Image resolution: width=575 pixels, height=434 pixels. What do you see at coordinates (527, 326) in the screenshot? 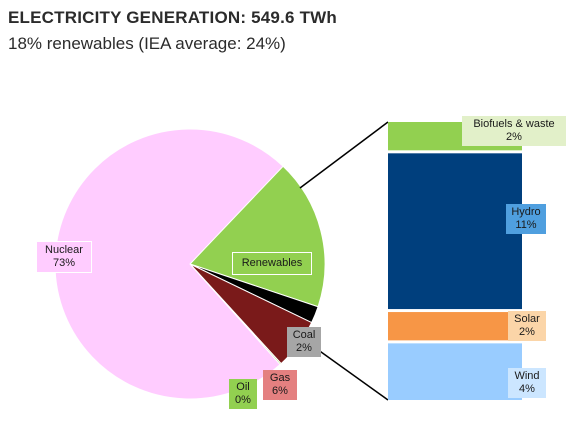
I see `bar-label-solar: Solar 2%` at bounding box center [527, 326].